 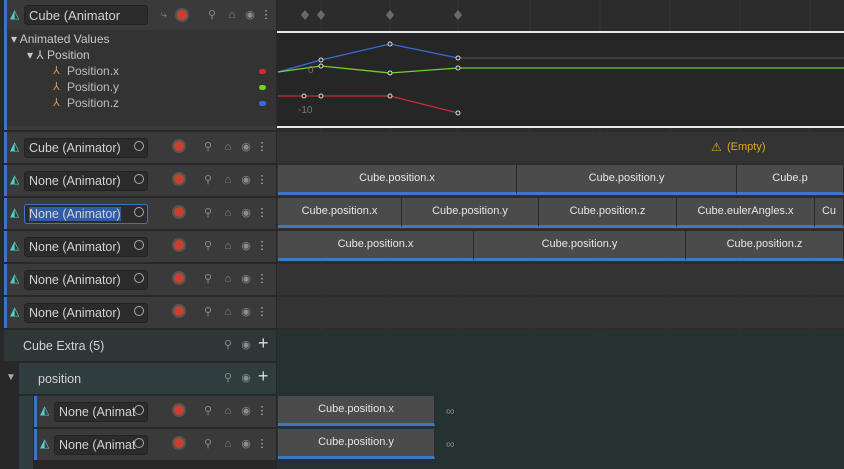 What do you see at coordinates (164, 94) in the screenshot?
I see `curve-list: ⅄ Position.x ⅄ Position.y ⅄ Position.z` at bounding box center [164, 94].